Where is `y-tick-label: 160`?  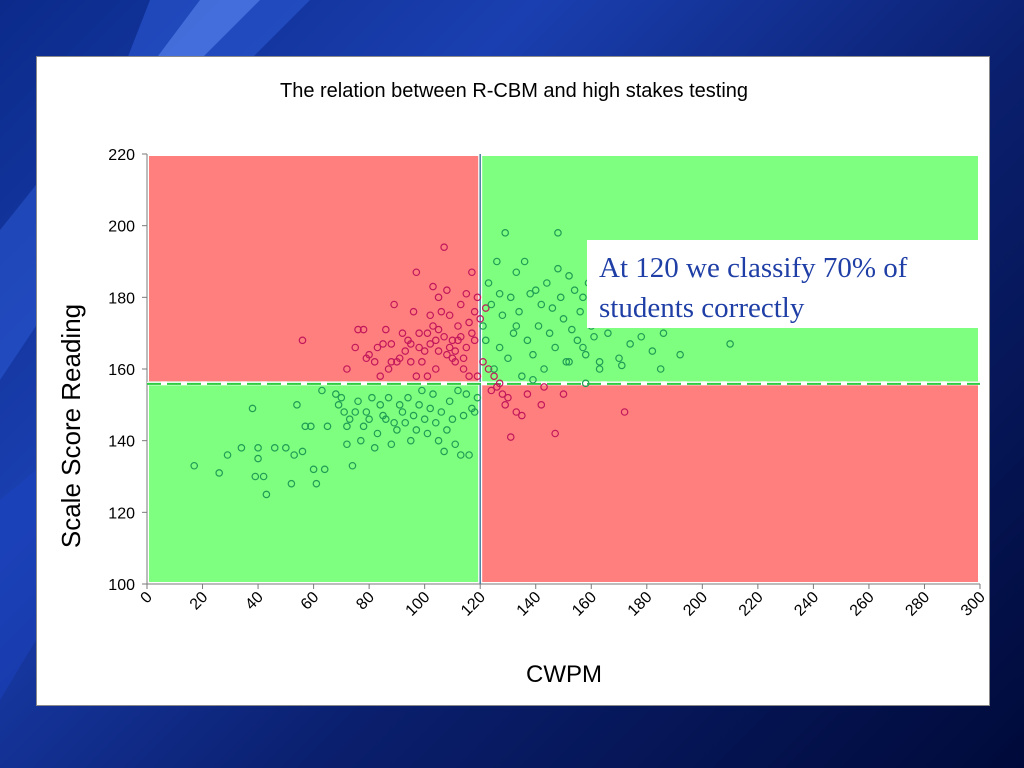 y-tick-label: 160 is located at coordinates (121, 370).